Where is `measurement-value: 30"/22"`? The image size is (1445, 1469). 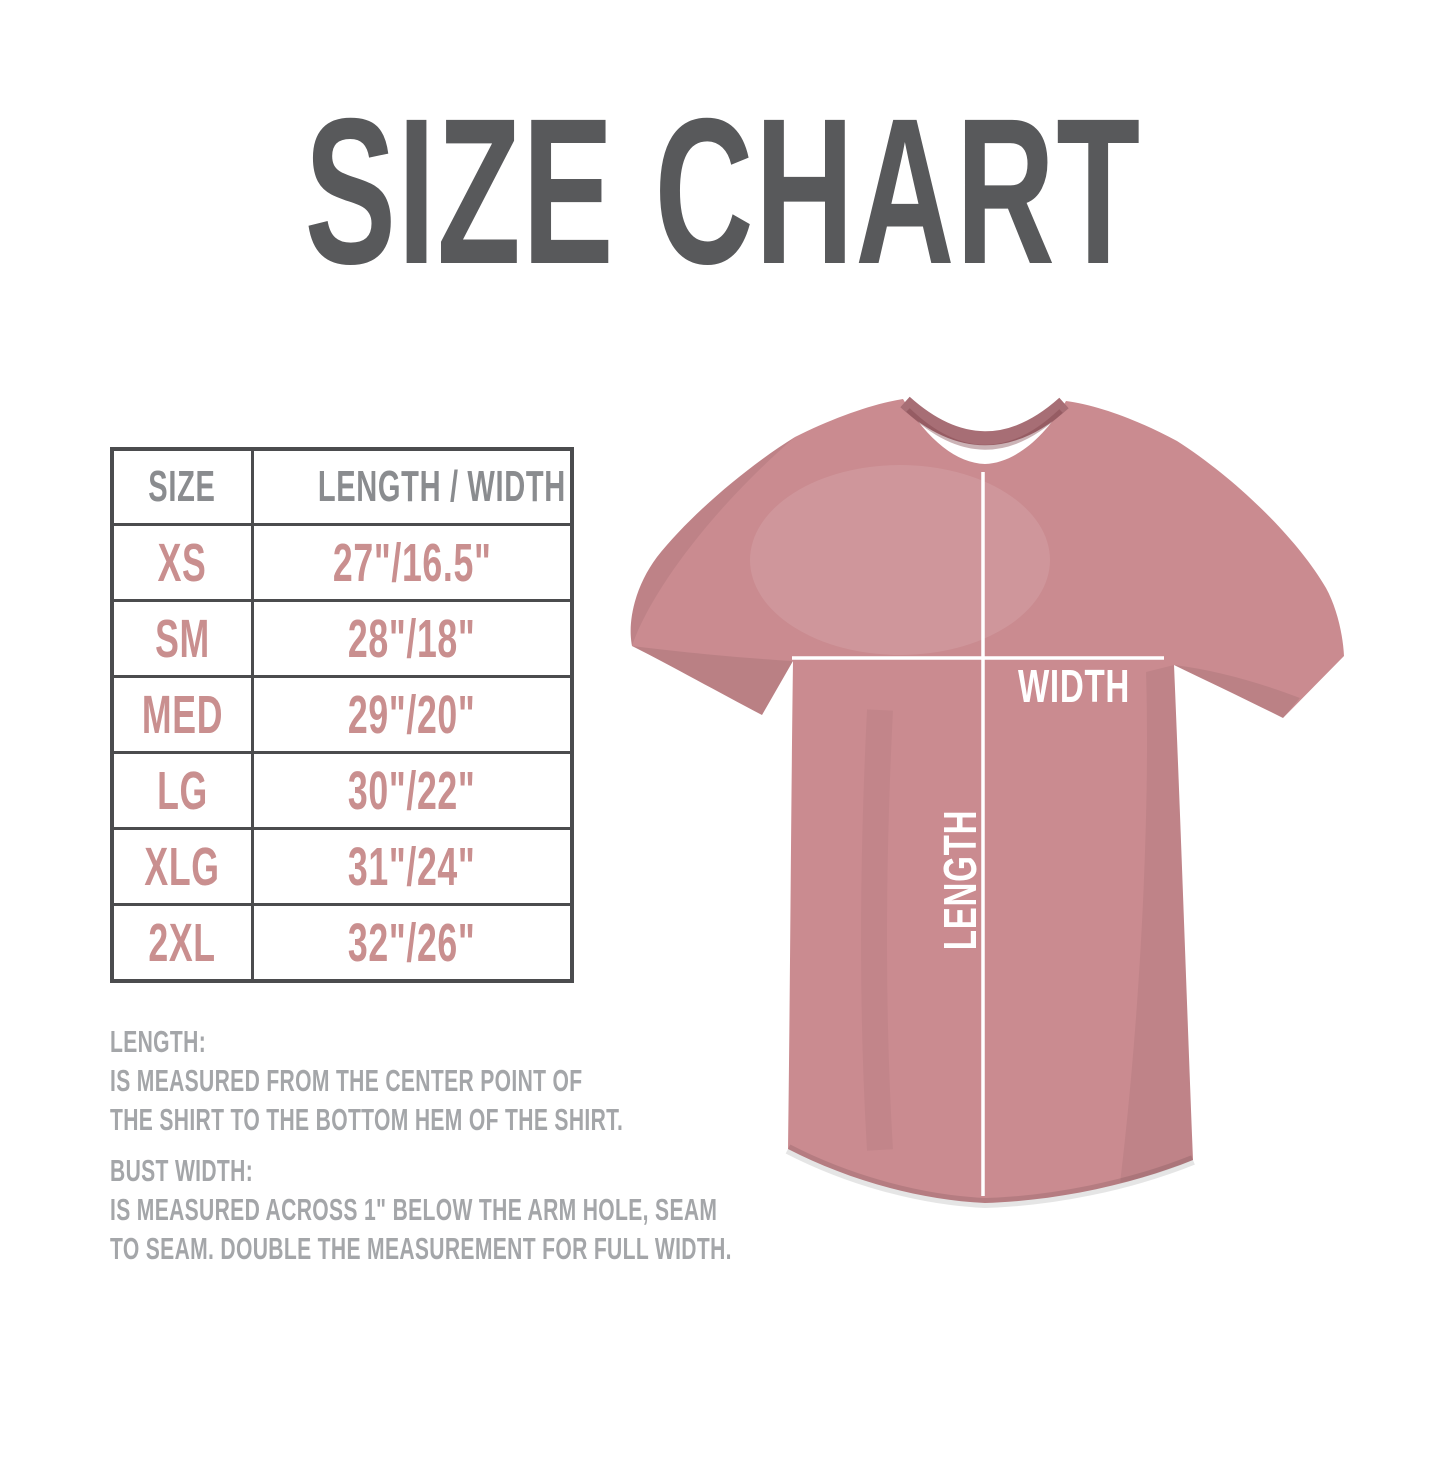
measurement-value: 30"/22" is located at coordinates (411, 790).